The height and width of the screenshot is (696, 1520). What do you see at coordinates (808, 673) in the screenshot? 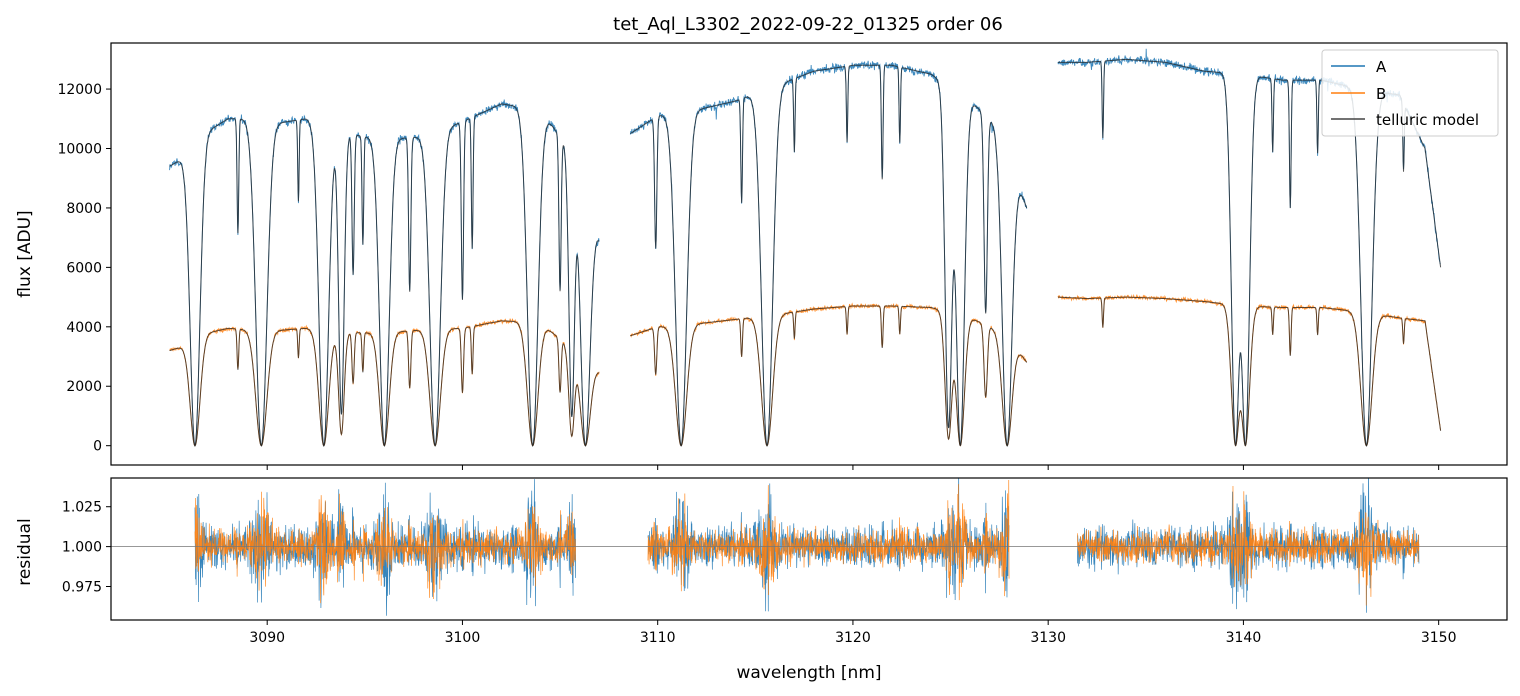
I see `x-axis-label: wavelength [nm]` at bounding box center [808, 673].